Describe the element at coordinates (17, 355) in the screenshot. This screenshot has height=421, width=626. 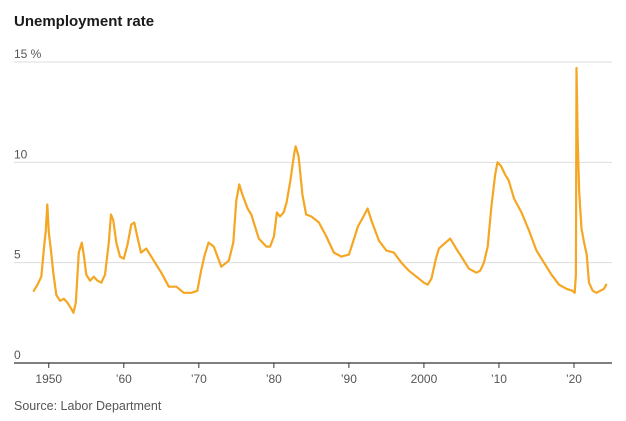
I see `y-tick-label: 0` at that location.